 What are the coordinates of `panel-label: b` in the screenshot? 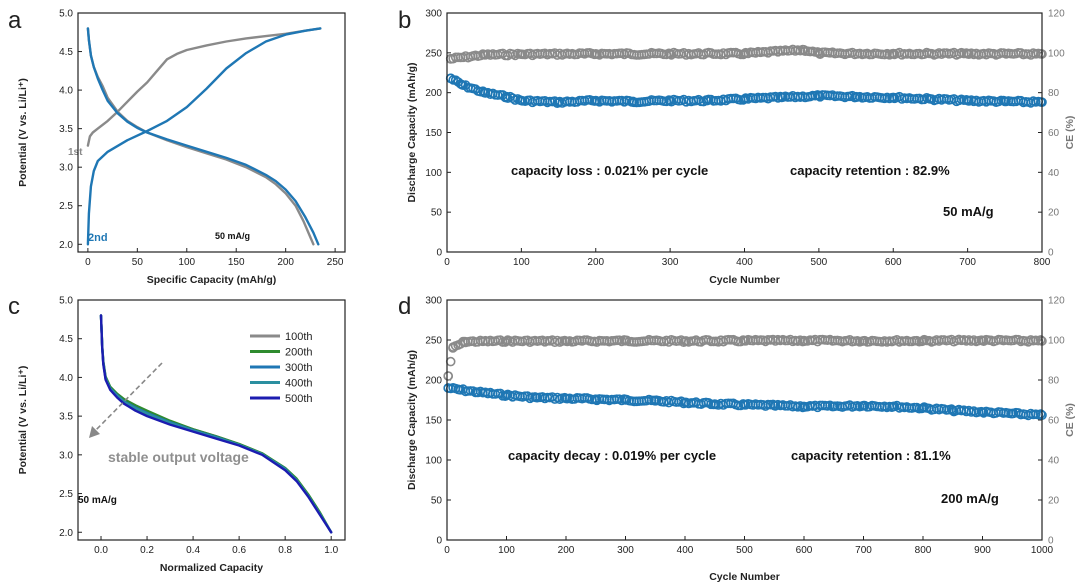 It's located at (404, 20).